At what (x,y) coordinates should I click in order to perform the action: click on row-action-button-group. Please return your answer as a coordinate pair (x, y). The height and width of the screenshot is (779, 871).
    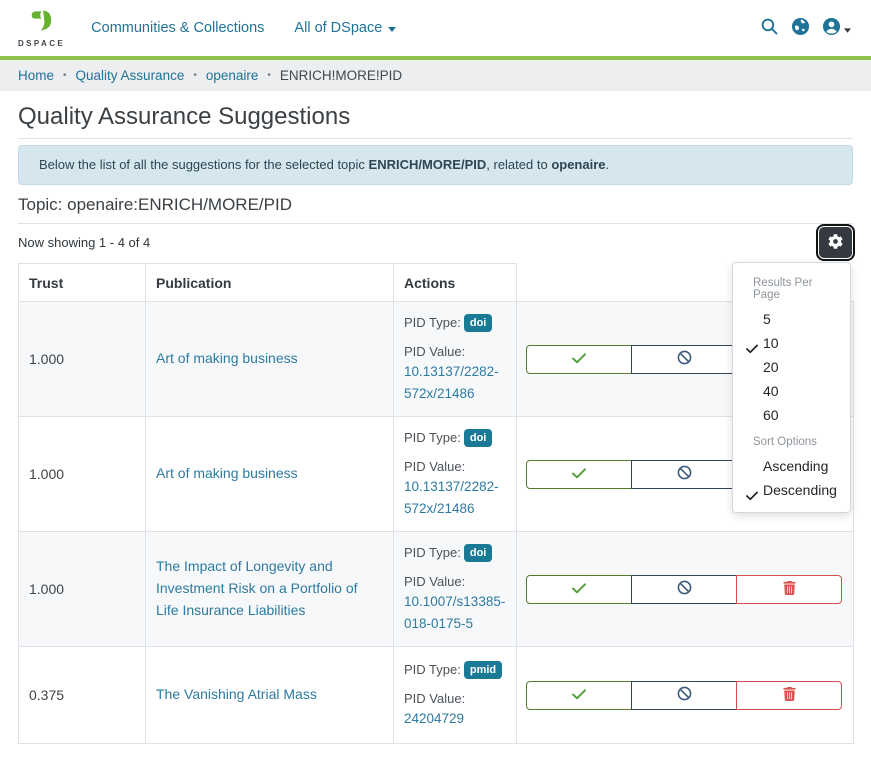
    Looking at the image, I should click on (684, 589).